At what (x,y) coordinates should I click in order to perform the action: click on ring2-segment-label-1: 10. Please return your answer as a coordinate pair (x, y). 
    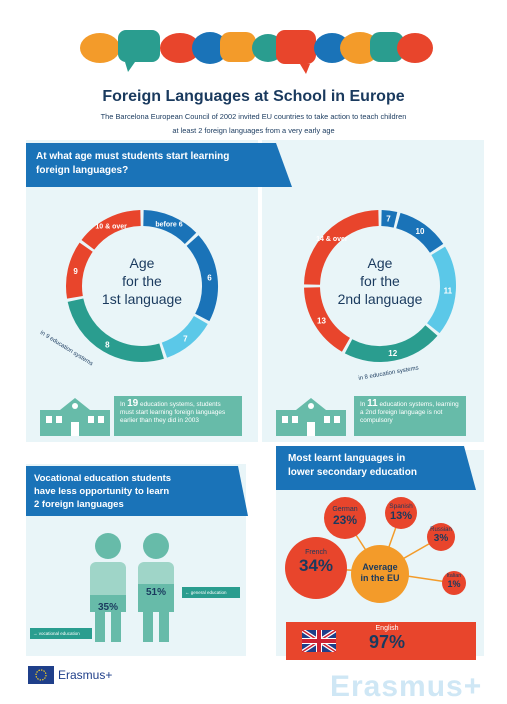
    Looking at the image, I should click on (420, 231).